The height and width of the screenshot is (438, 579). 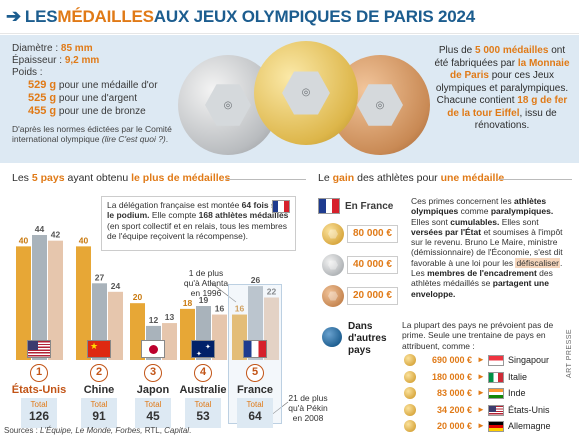 I want to click on text: Plus de, so click(x=457, y=50).